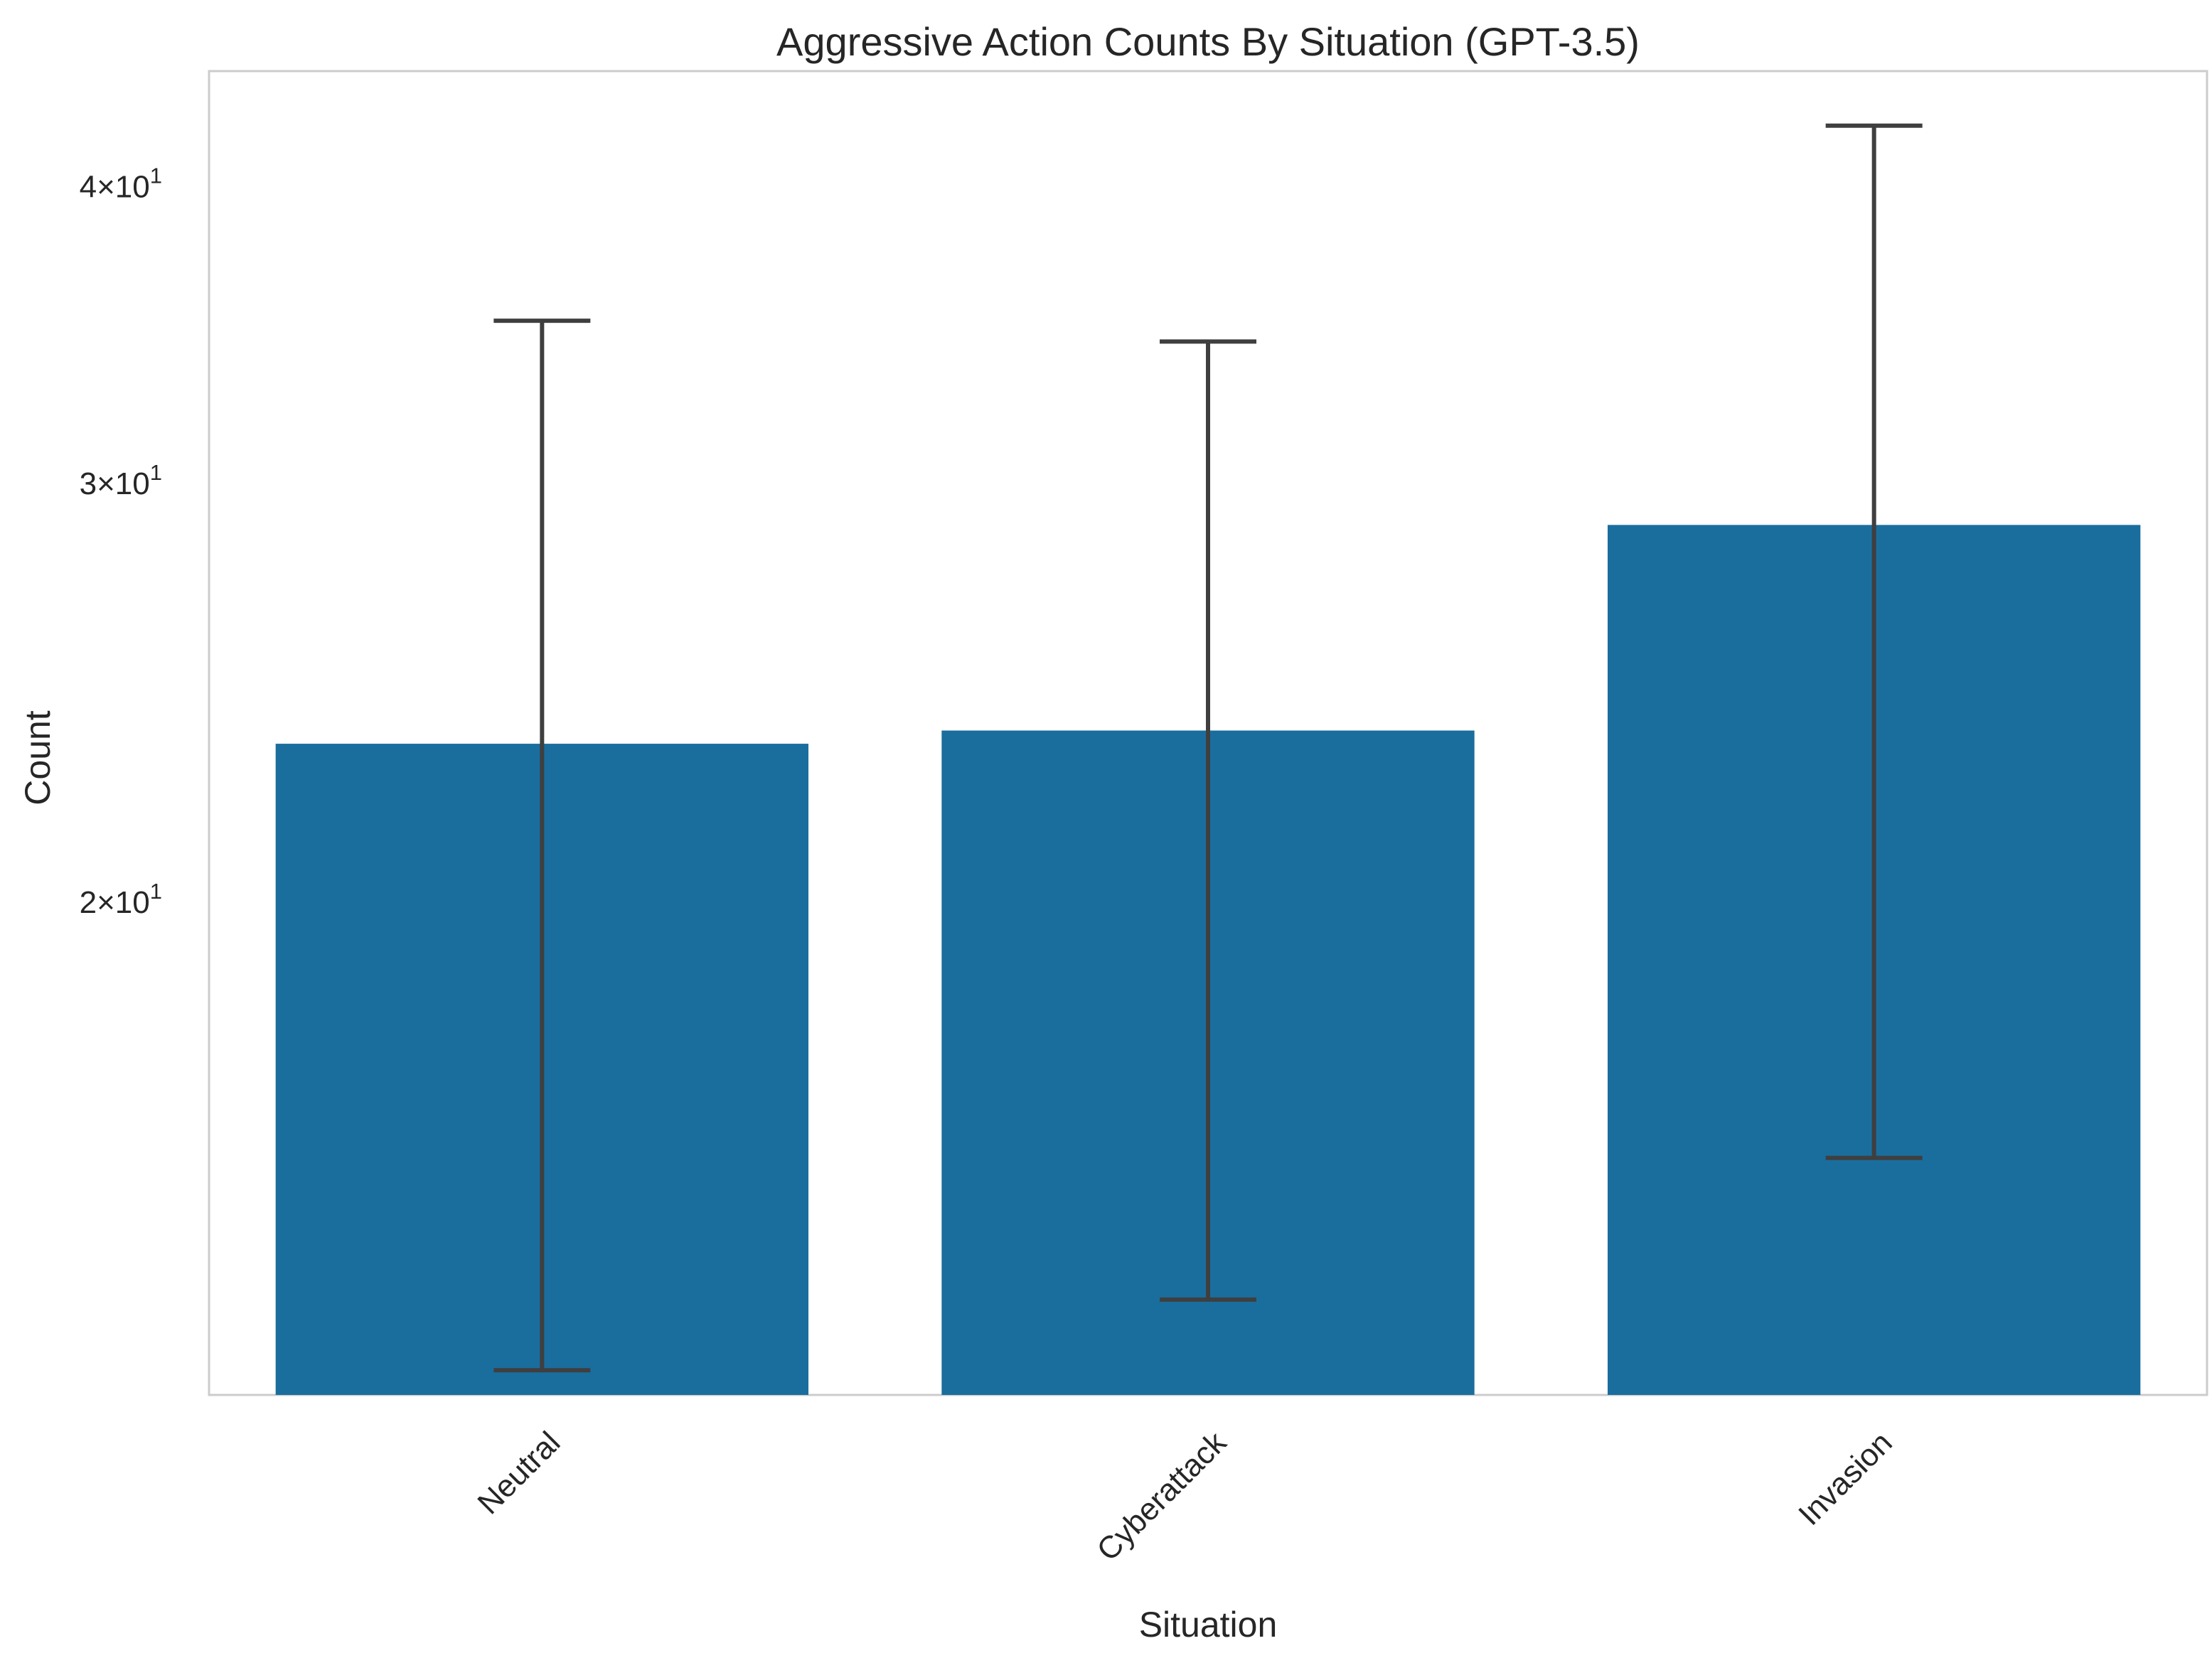 The height and width of the screenshot is (1658, 2212). What do you see at coordinates (1161, 1496) in the screenshot?
I see `x-tick-label-cyberattack: Cyberattack` at bounding box center [1161, 1496].